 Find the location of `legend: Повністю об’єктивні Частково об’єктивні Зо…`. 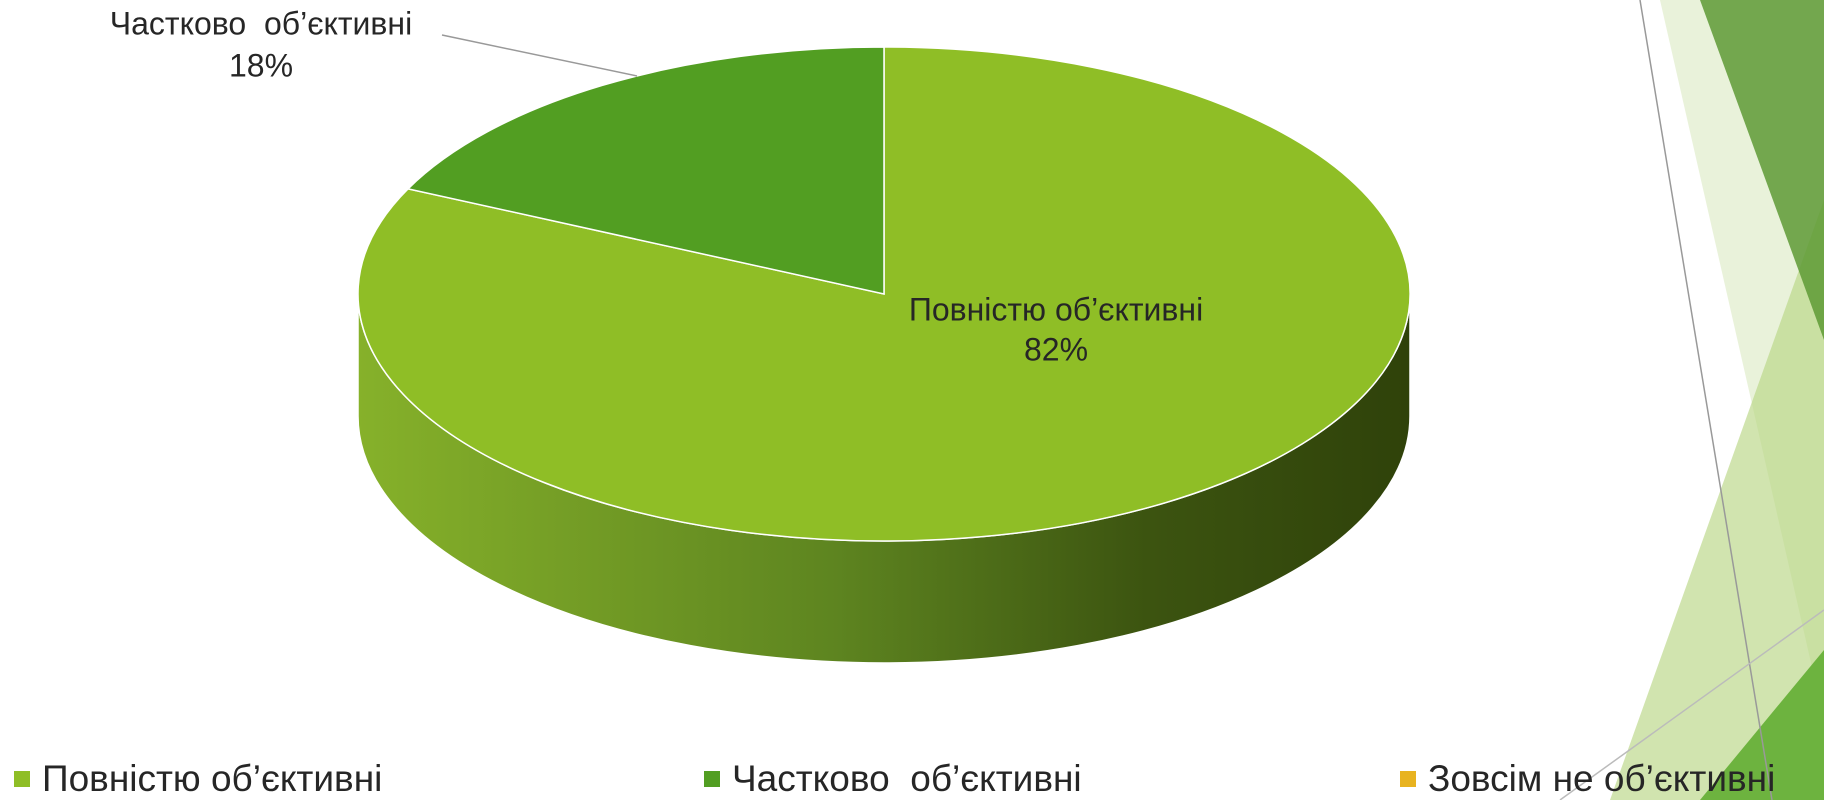

legend: Повністю об’єктивні Частково об’єктивні Зо… is located at coordinates (894, 778).